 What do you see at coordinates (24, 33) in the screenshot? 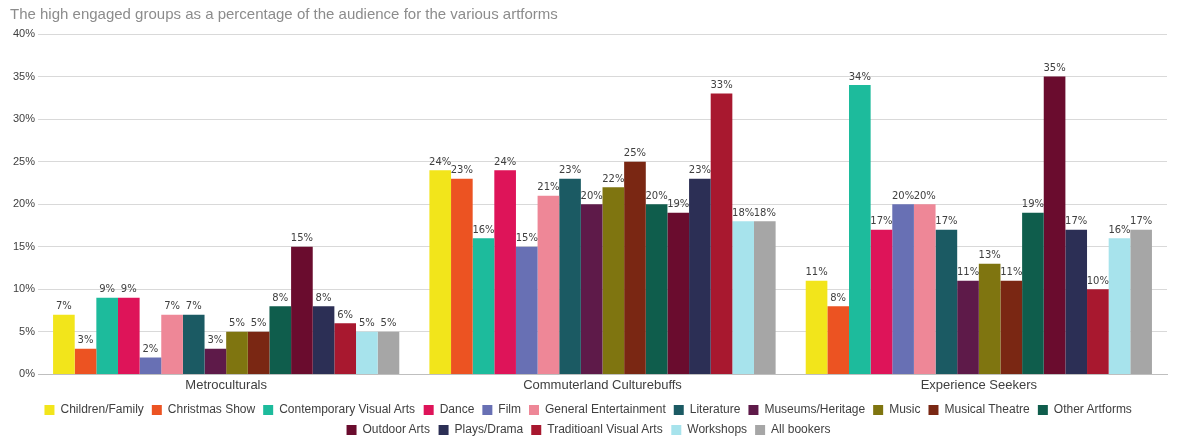
I see `y-tick-label: 40%` at bounding box center [24, 33].